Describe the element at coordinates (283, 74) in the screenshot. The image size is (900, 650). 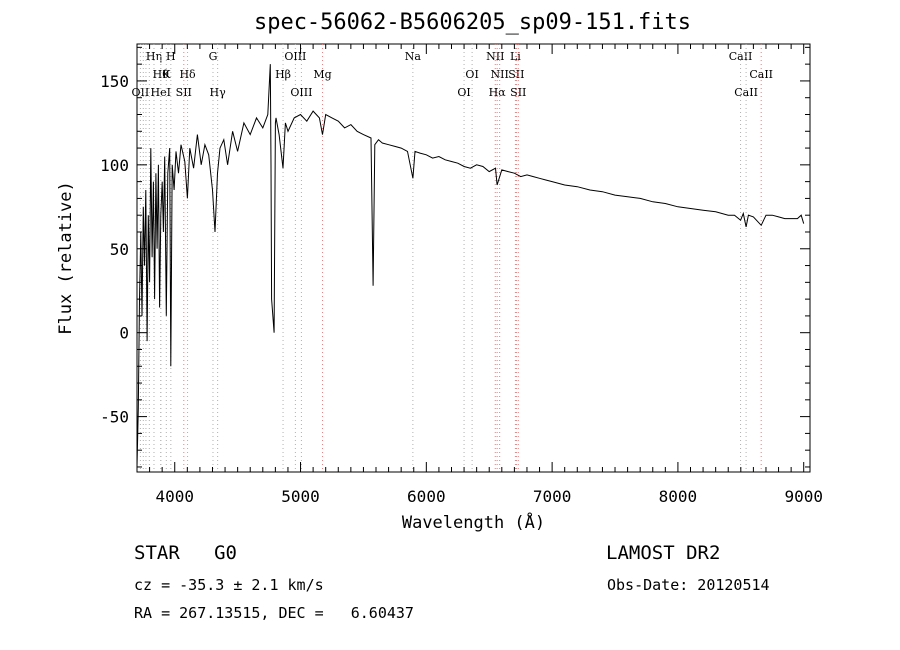
I see `line-marker-label: Hβ` at that location.